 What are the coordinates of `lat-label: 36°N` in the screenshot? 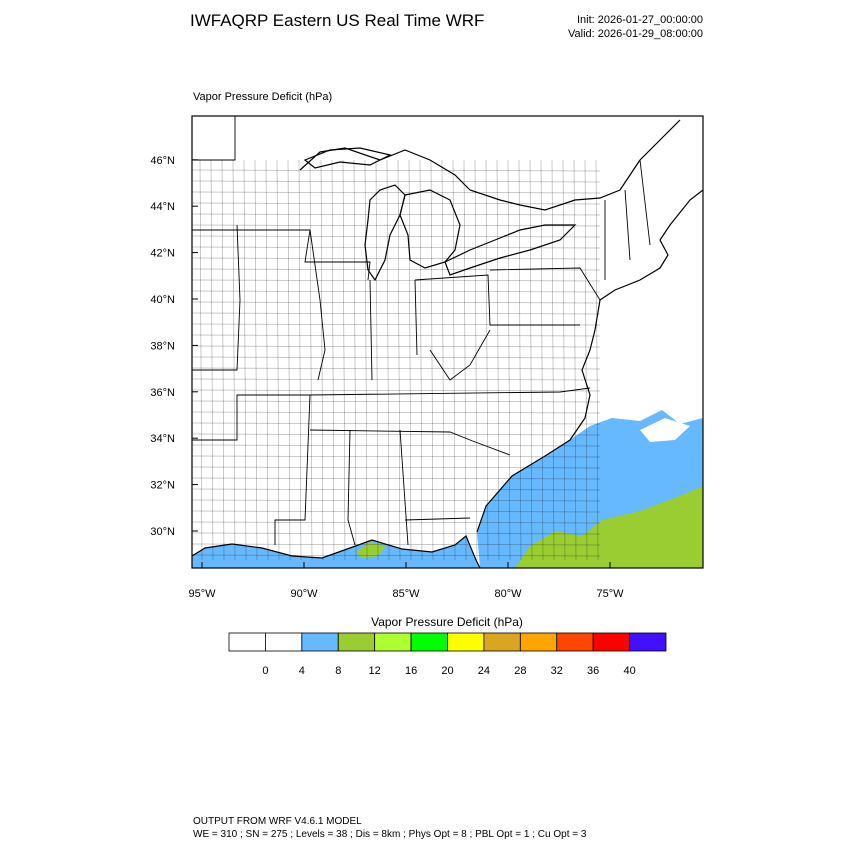 It's located at (162, 393).